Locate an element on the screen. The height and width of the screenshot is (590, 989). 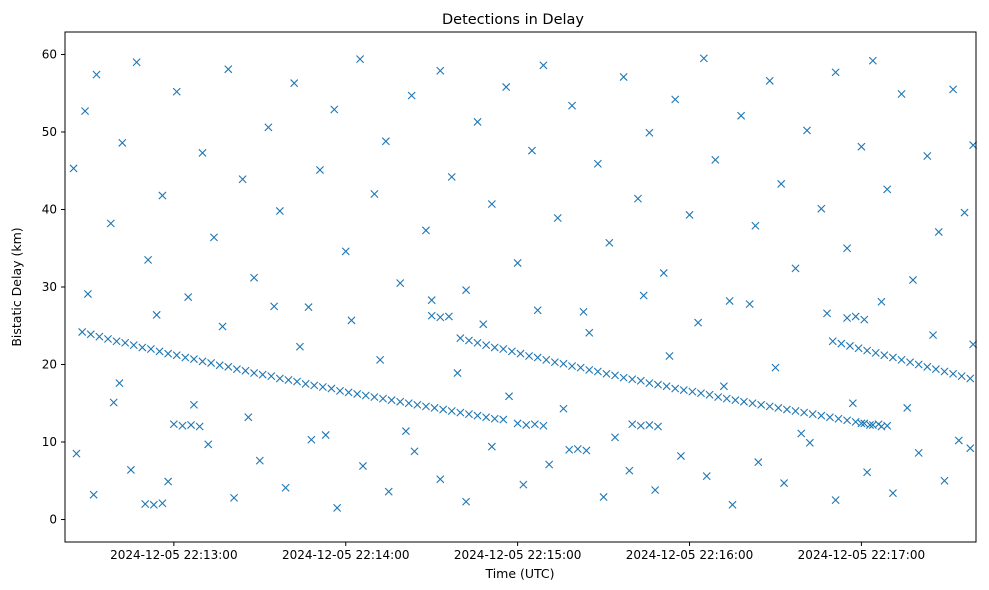
x-tick-label: 2024-12-05 22:14:00 is located at coordinates (345, 555).